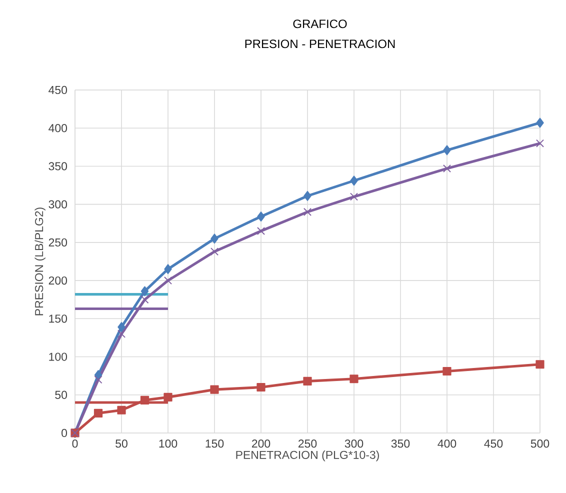  What do you see at coordinates (307, 456) in the screenshot?
I see `x-axis-title: PENETRACION (PLG*10-3)` at bounding box center [307, 456].